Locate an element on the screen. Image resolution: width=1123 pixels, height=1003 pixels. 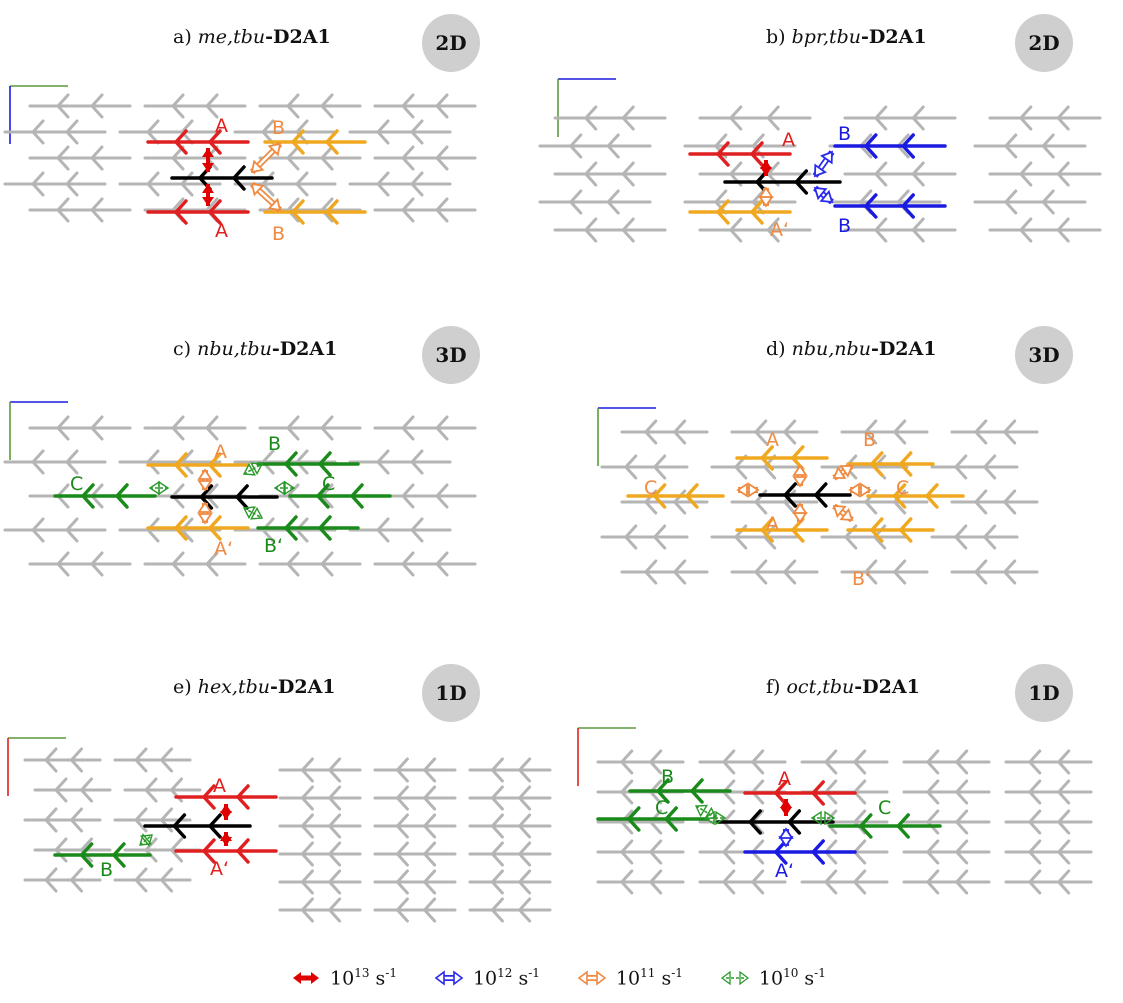
panel-c-arrow-A-prime is located at coordinates (205, 513).